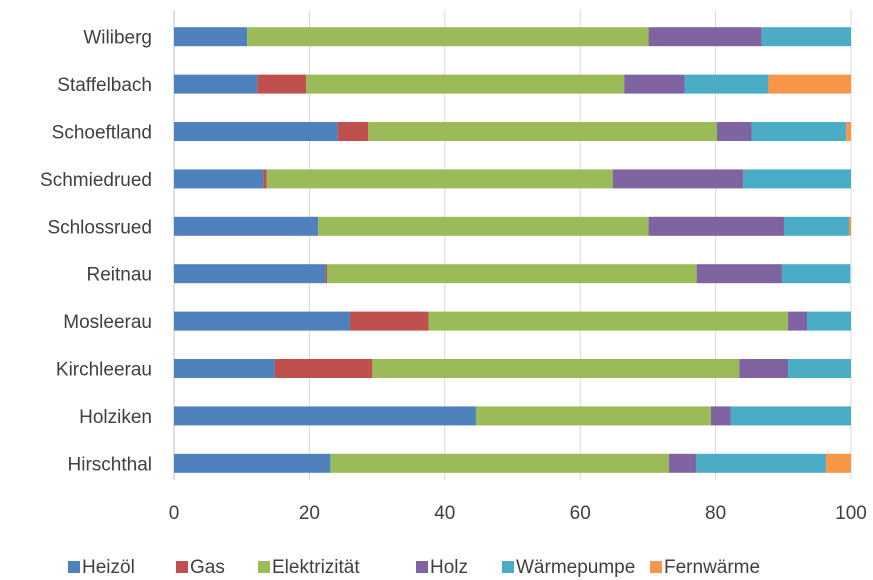 This screenshot has height=580, width=873. Describe the element at coordinates (580, 513) in the screenshot. I see `x-tick-label: 60` at that location.